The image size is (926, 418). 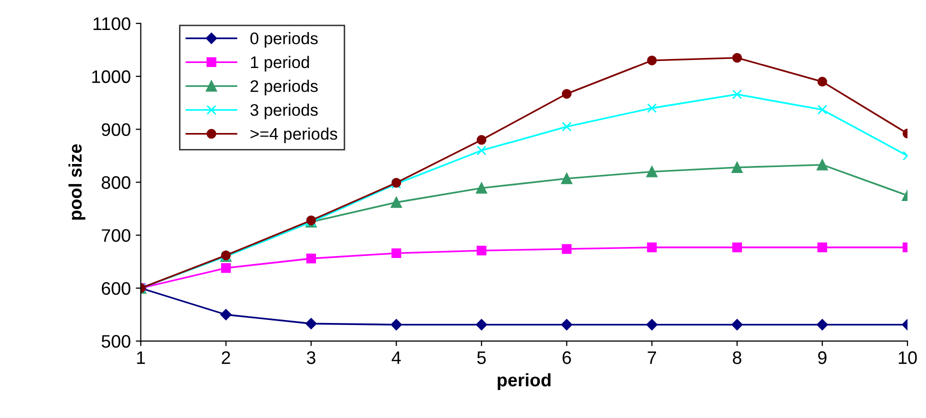 What do you see at coordinates (77, 182) in the screenshot?
I see `y-axis-title: pool size` at bounding box center [77, 182].